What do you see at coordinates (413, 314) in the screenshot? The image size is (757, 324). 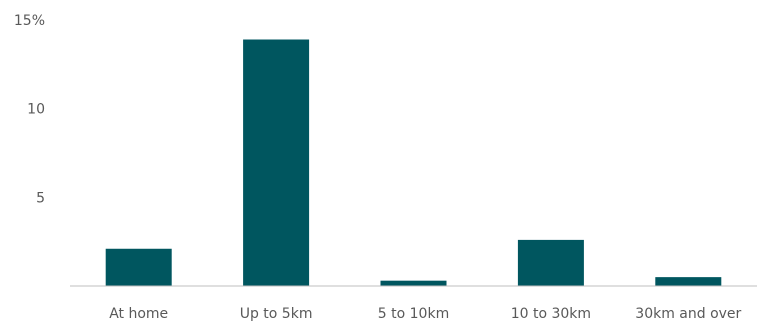 I see `x-tick-label: 5 to 10km` at bounding box center [413, 314].